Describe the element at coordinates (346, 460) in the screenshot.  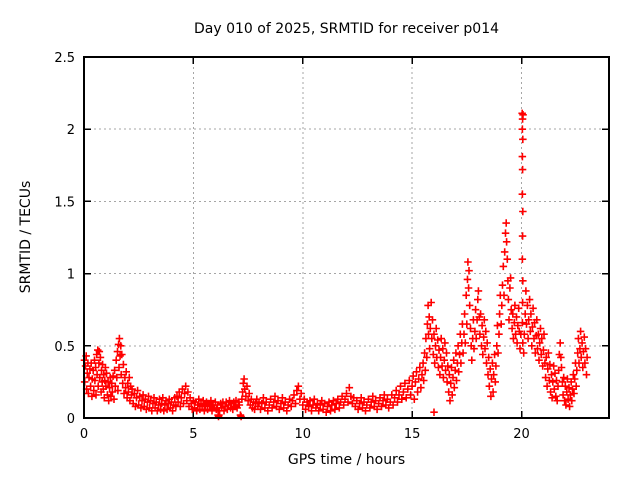
I see `x-axis-title: GPS time / hours` at that location.